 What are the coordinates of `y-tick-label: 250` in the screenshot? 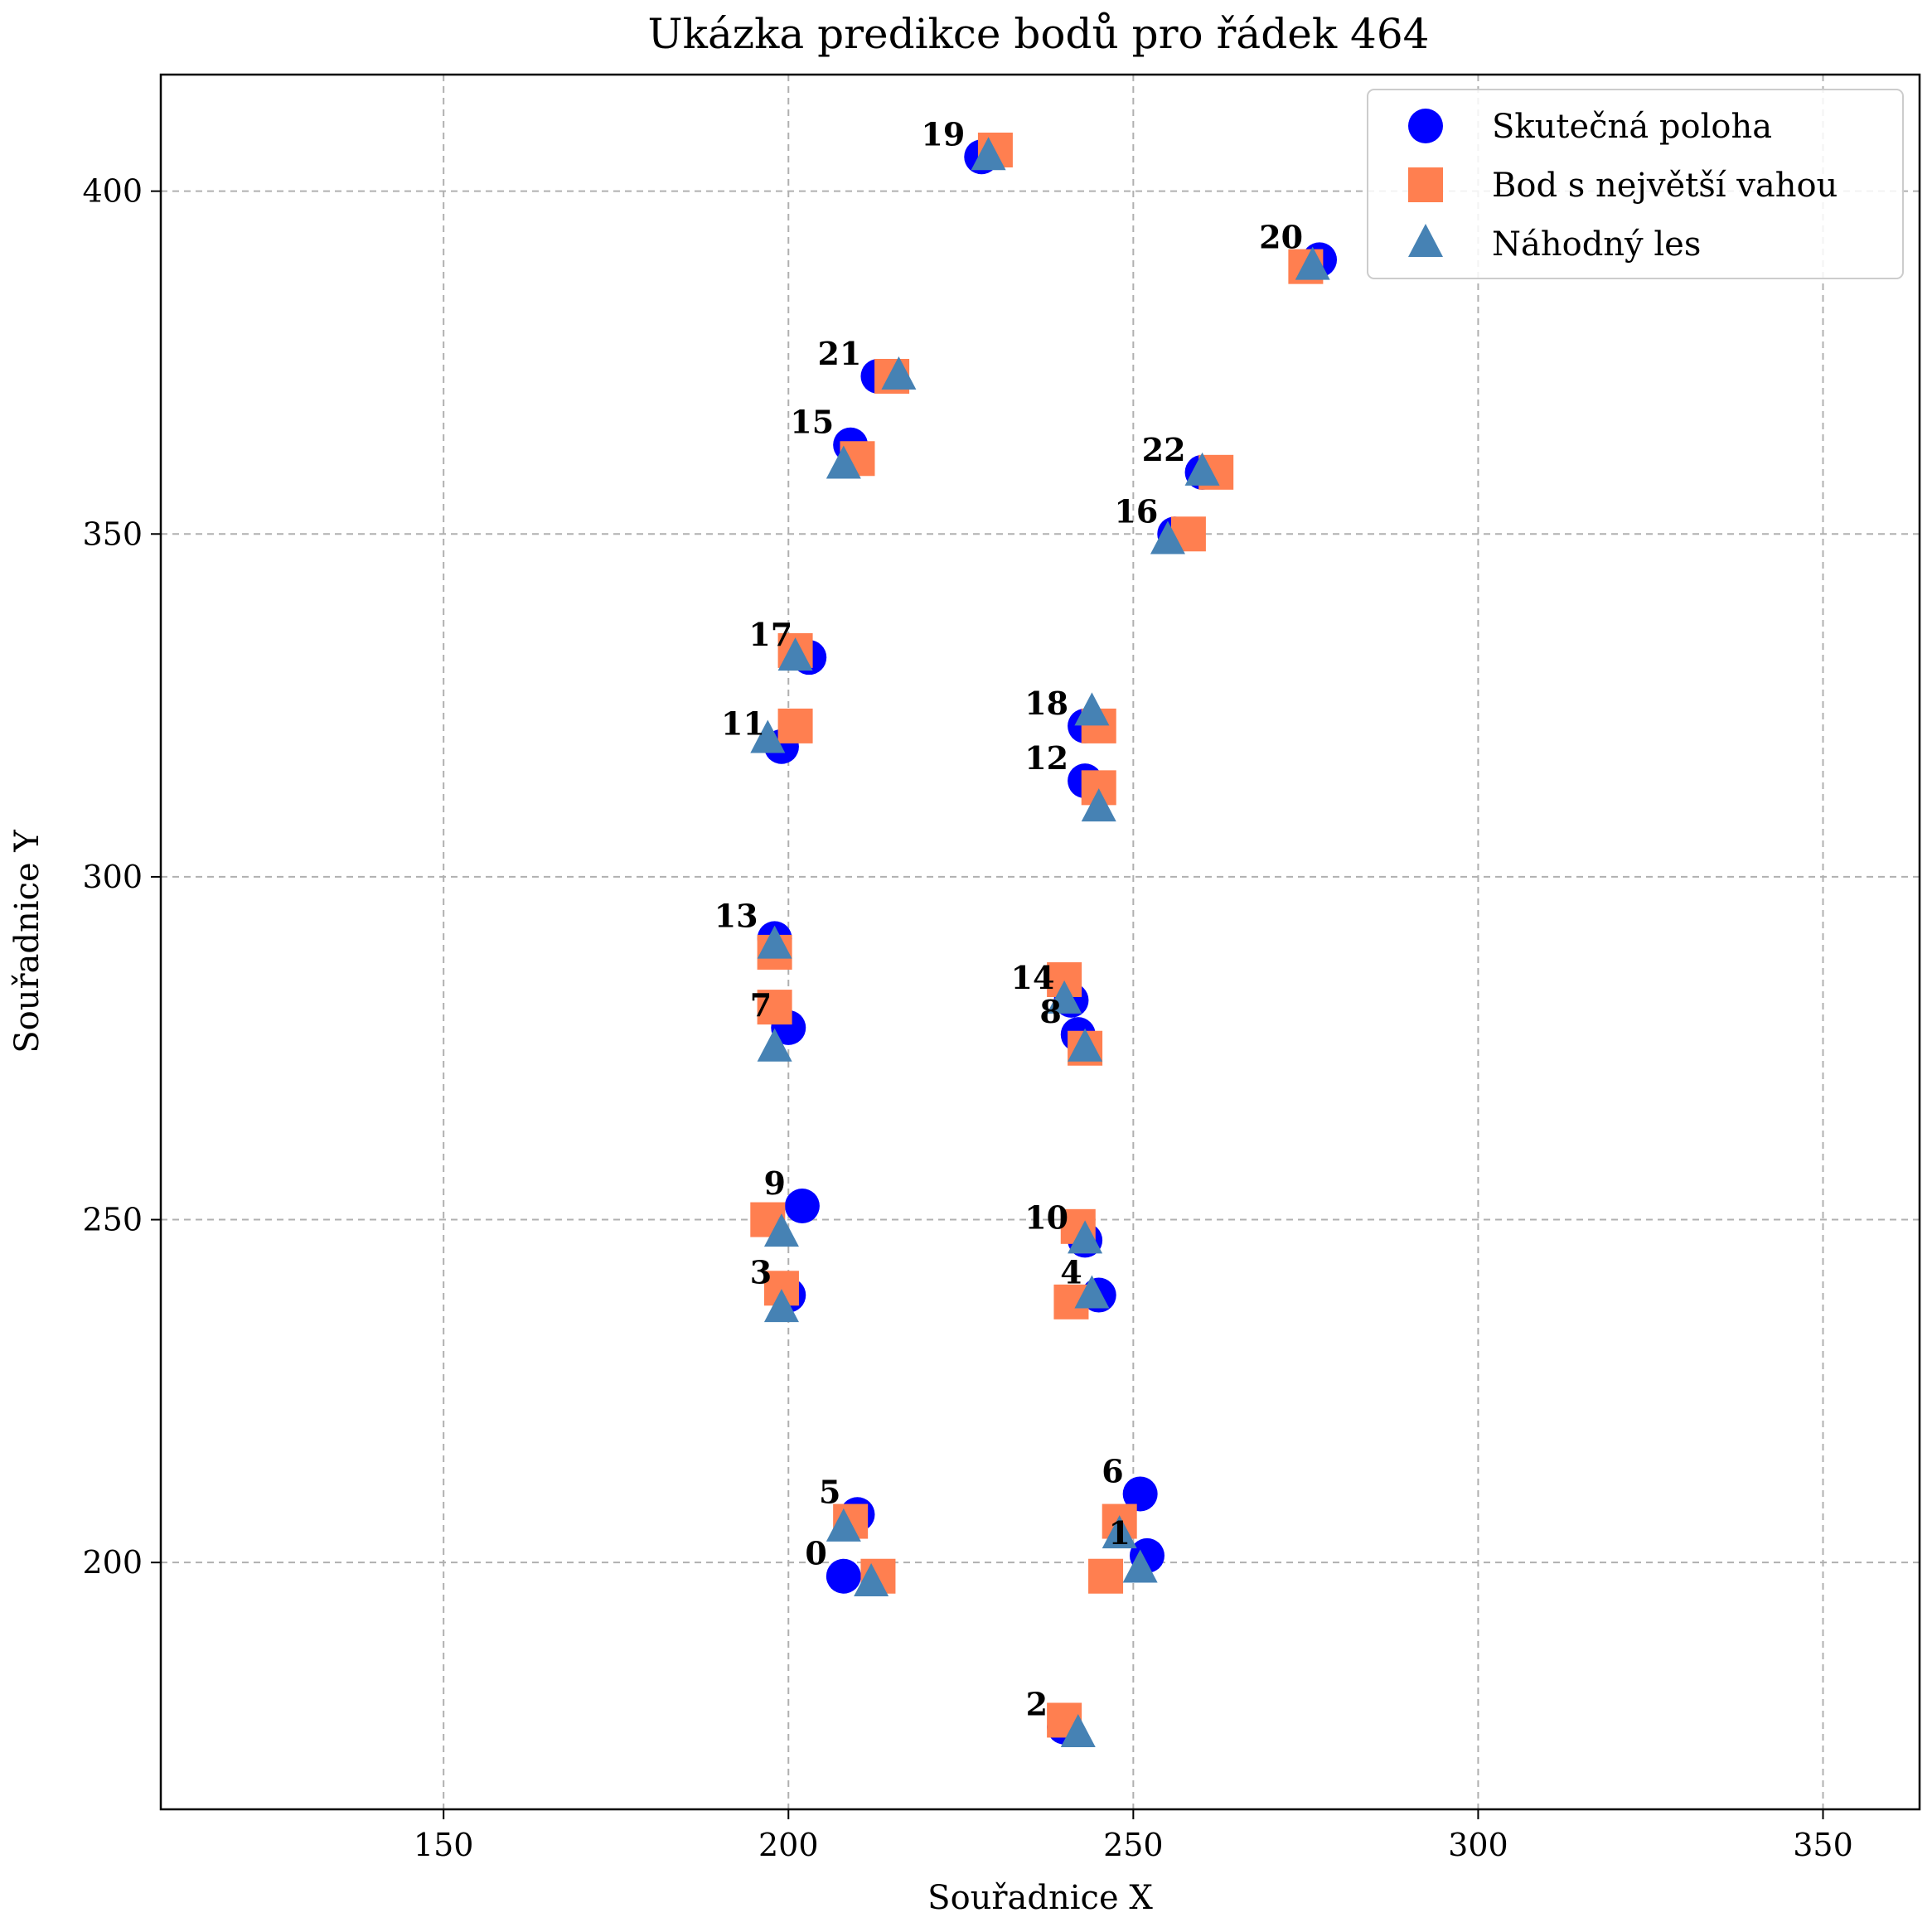 It's located at (112, 1220).